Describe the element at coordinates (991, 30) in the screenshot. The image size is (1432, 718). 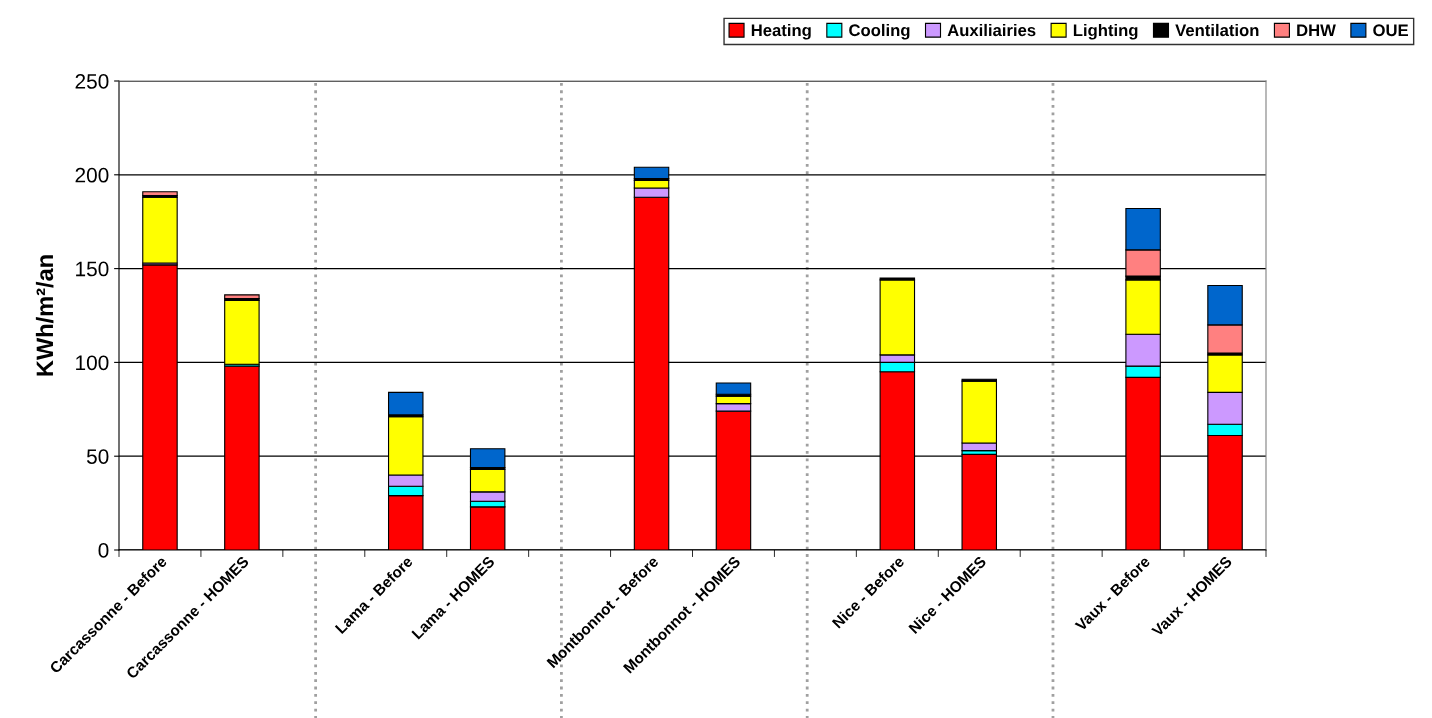
I see `legend-label: Auxiliairies` at that location.